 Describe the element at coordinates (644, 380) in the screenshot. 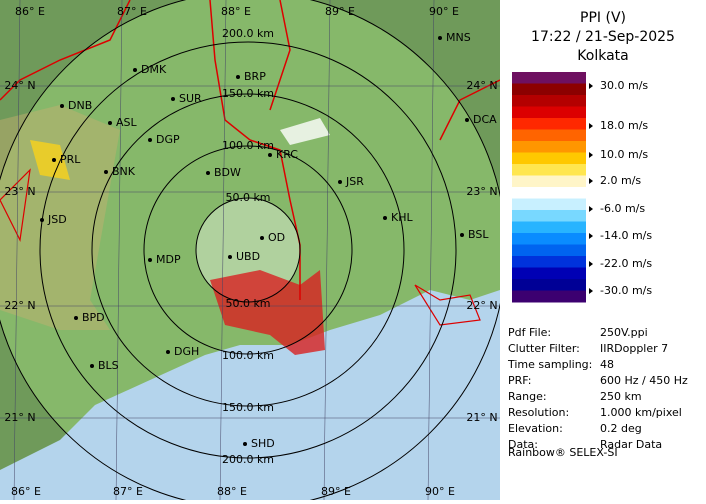

I see `info-value: 600 Hz / 450 Hz` at that location.